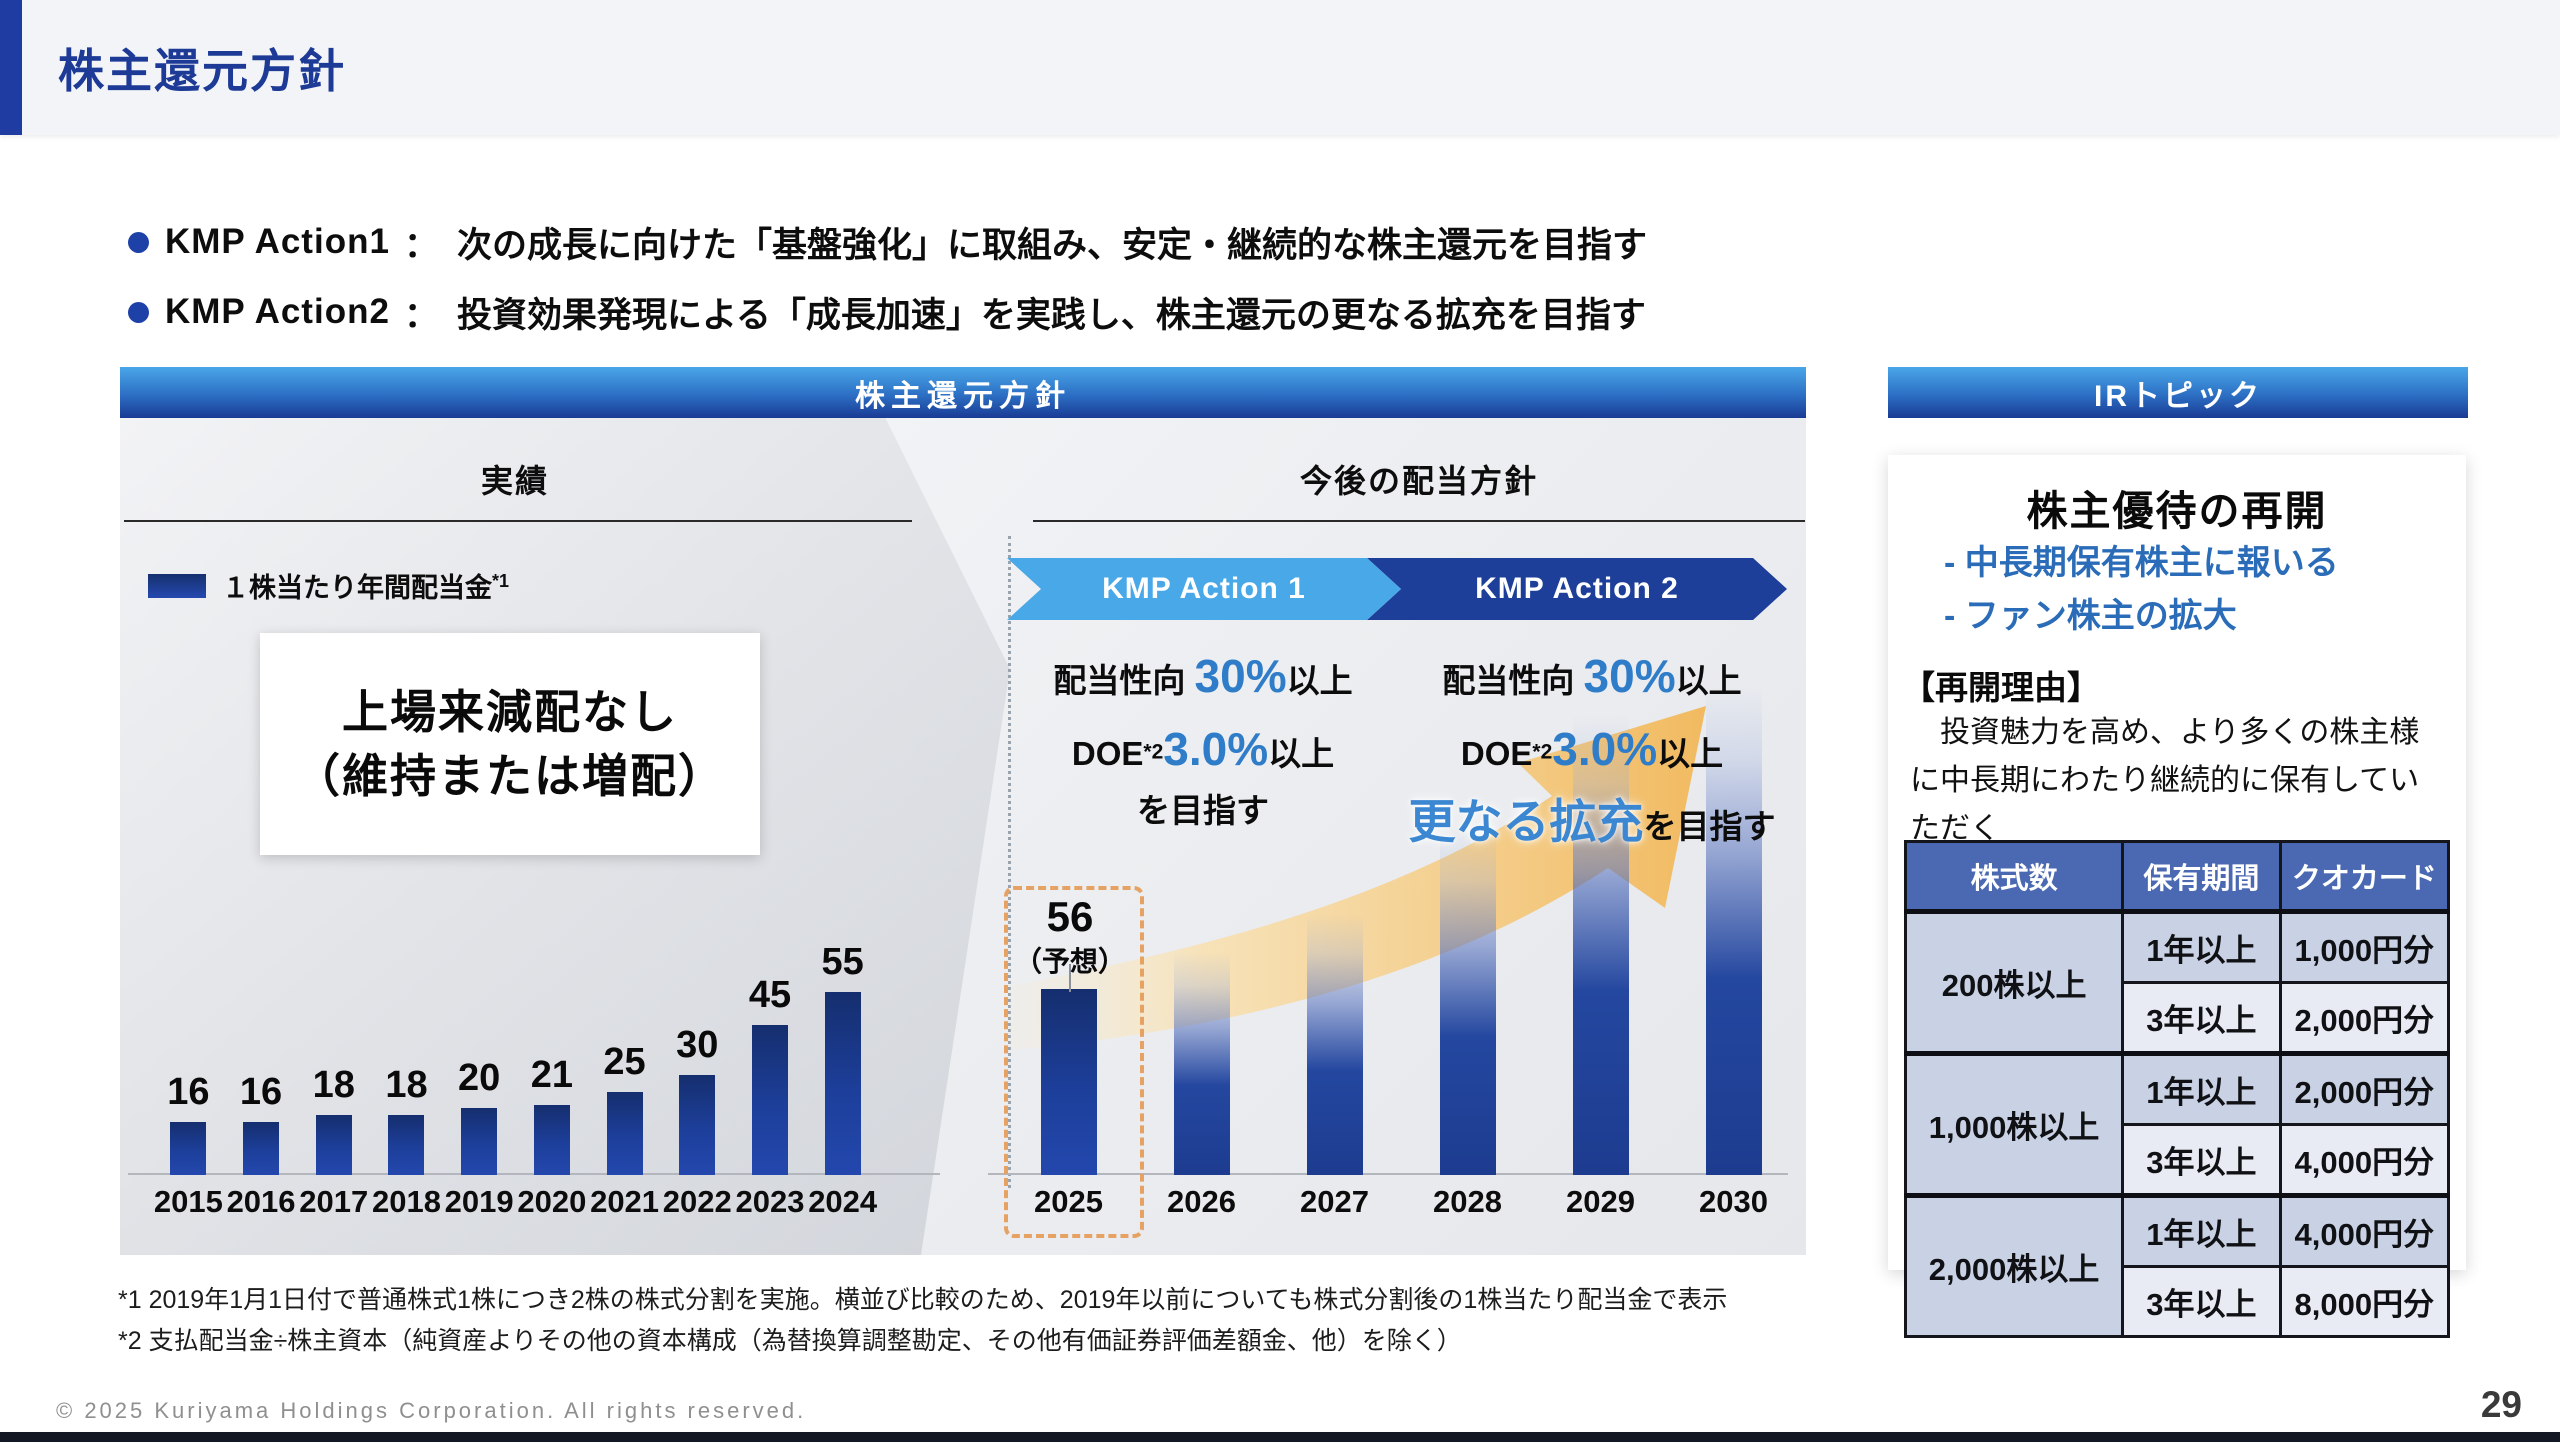 The image size is (2560, 1442). I want to click on kmp2-line2-sup: *2, so click(1542, 752).